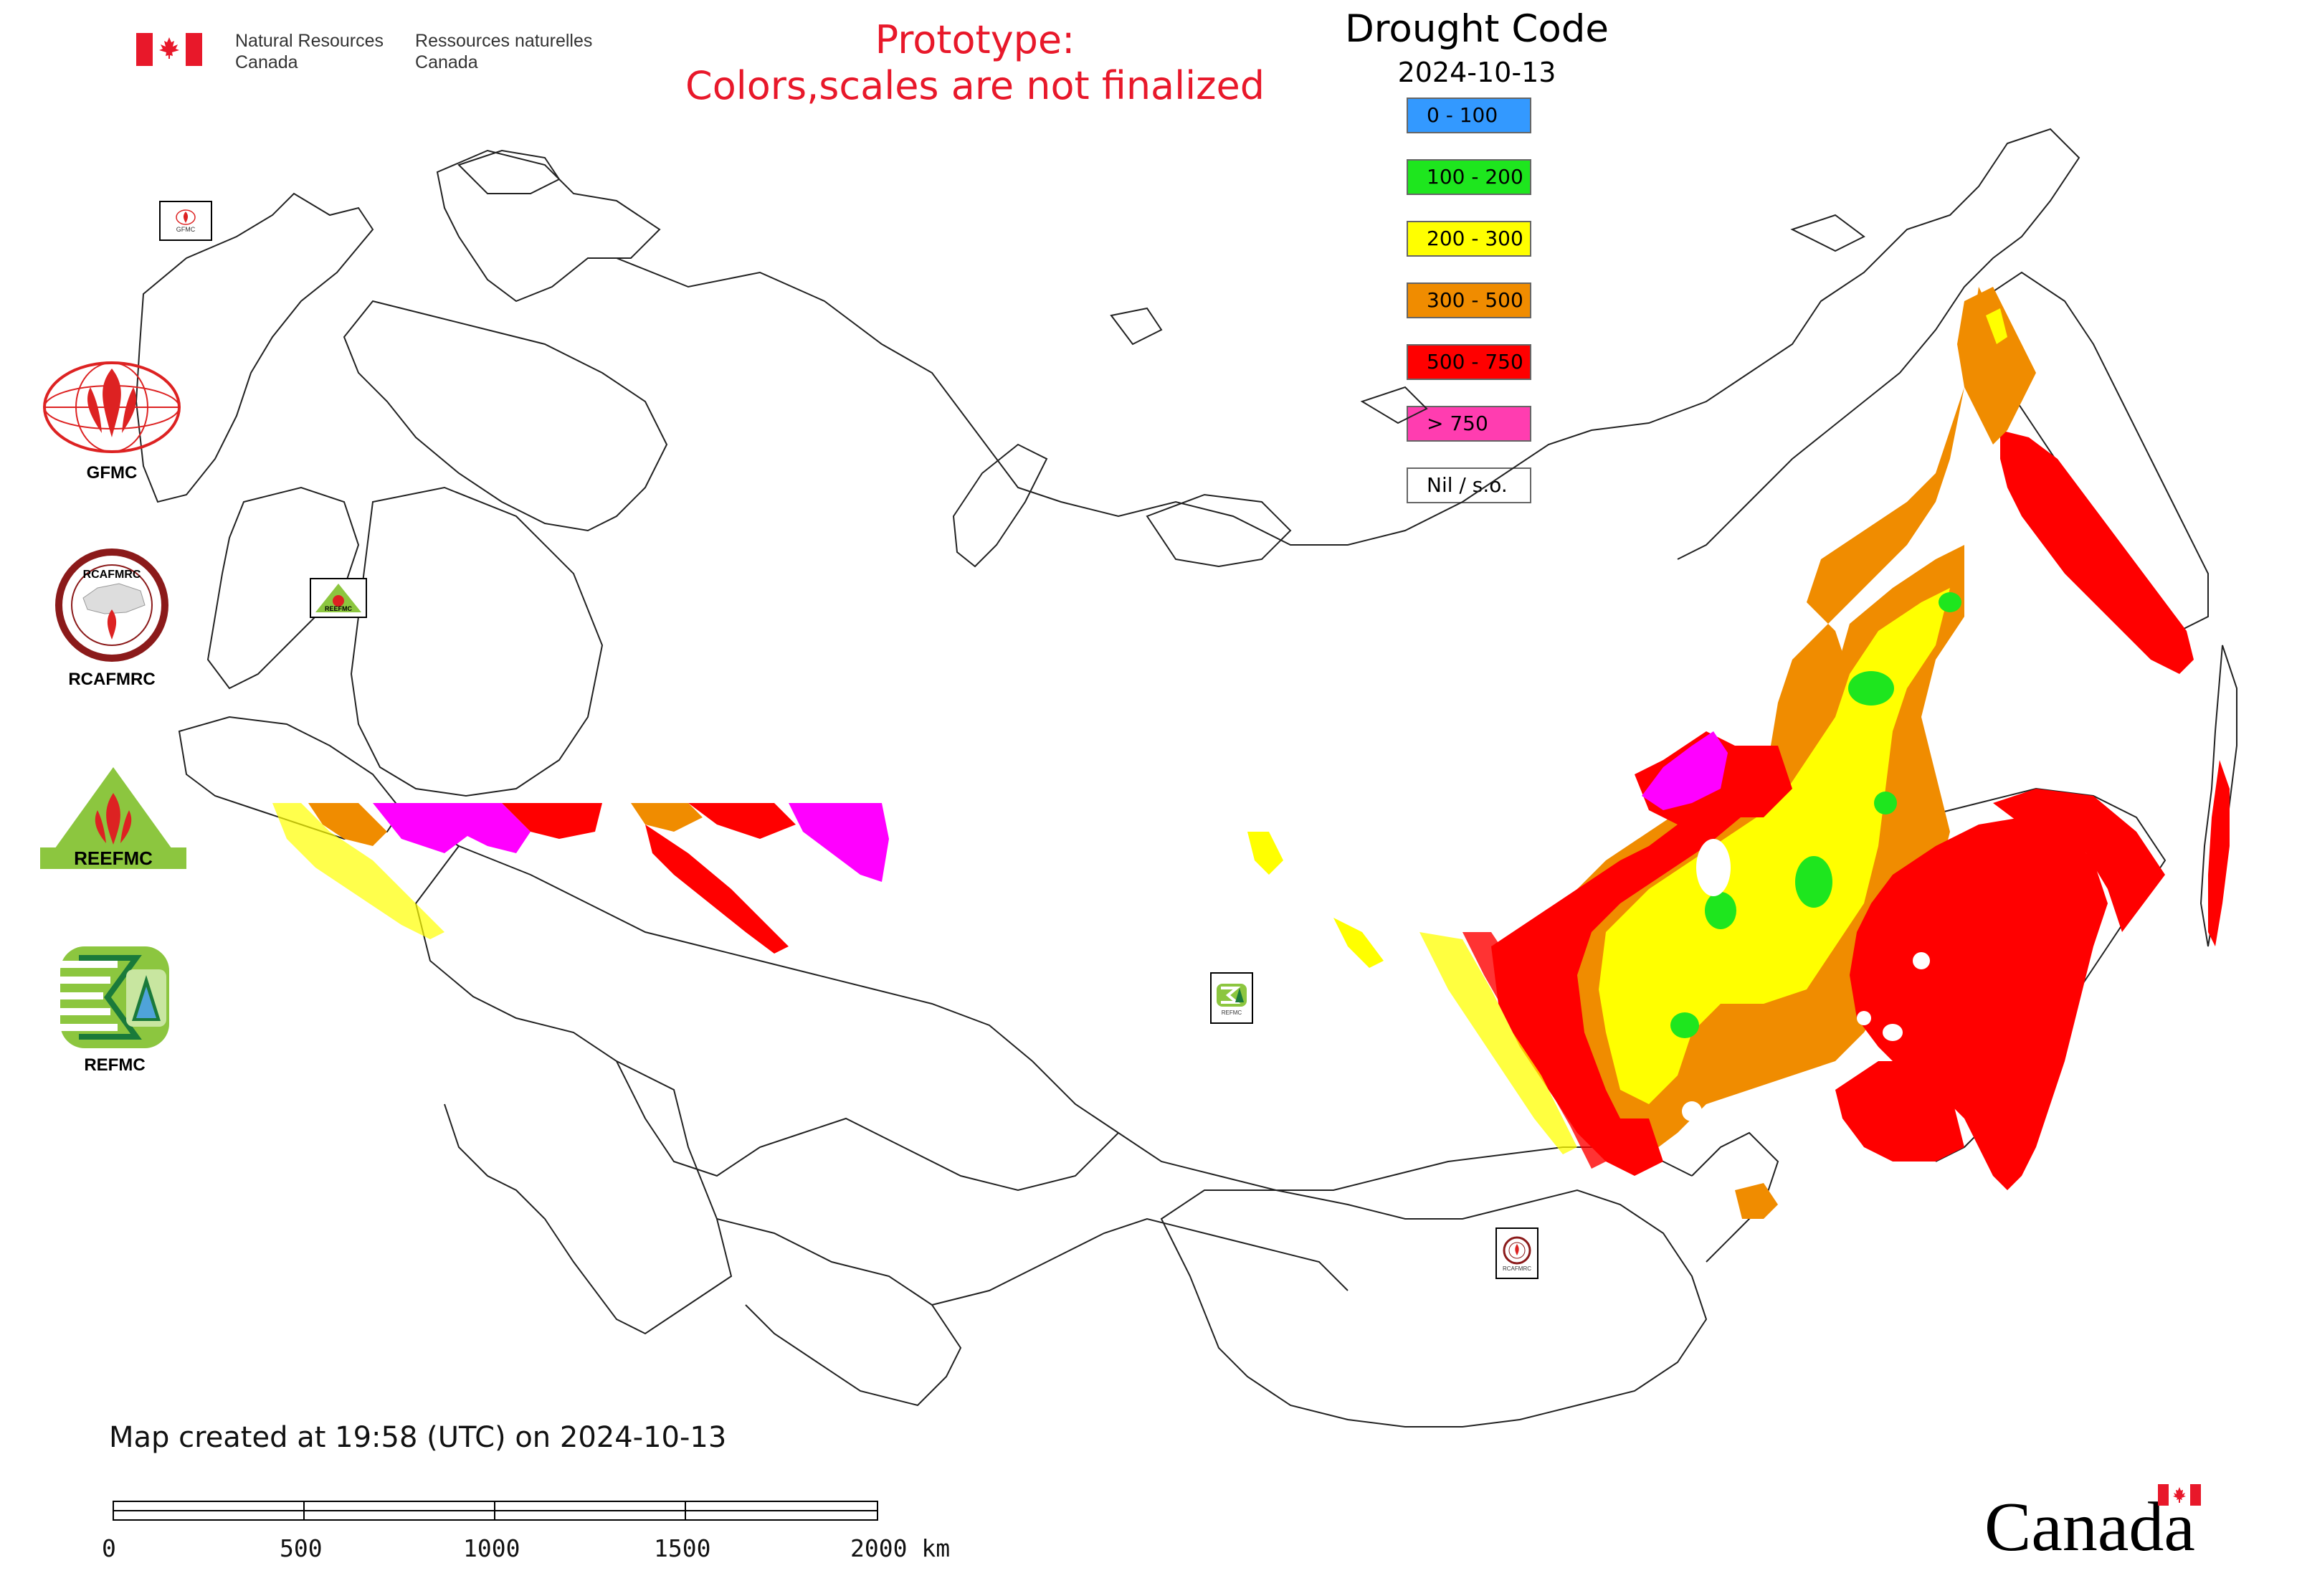  What do you see at coordinates (418, 1437) in the screenshot?
I see `map-created-timestamp: Map created at 19:58 (UTC) on 2024-10-13` at bounding box center [418, 1437].